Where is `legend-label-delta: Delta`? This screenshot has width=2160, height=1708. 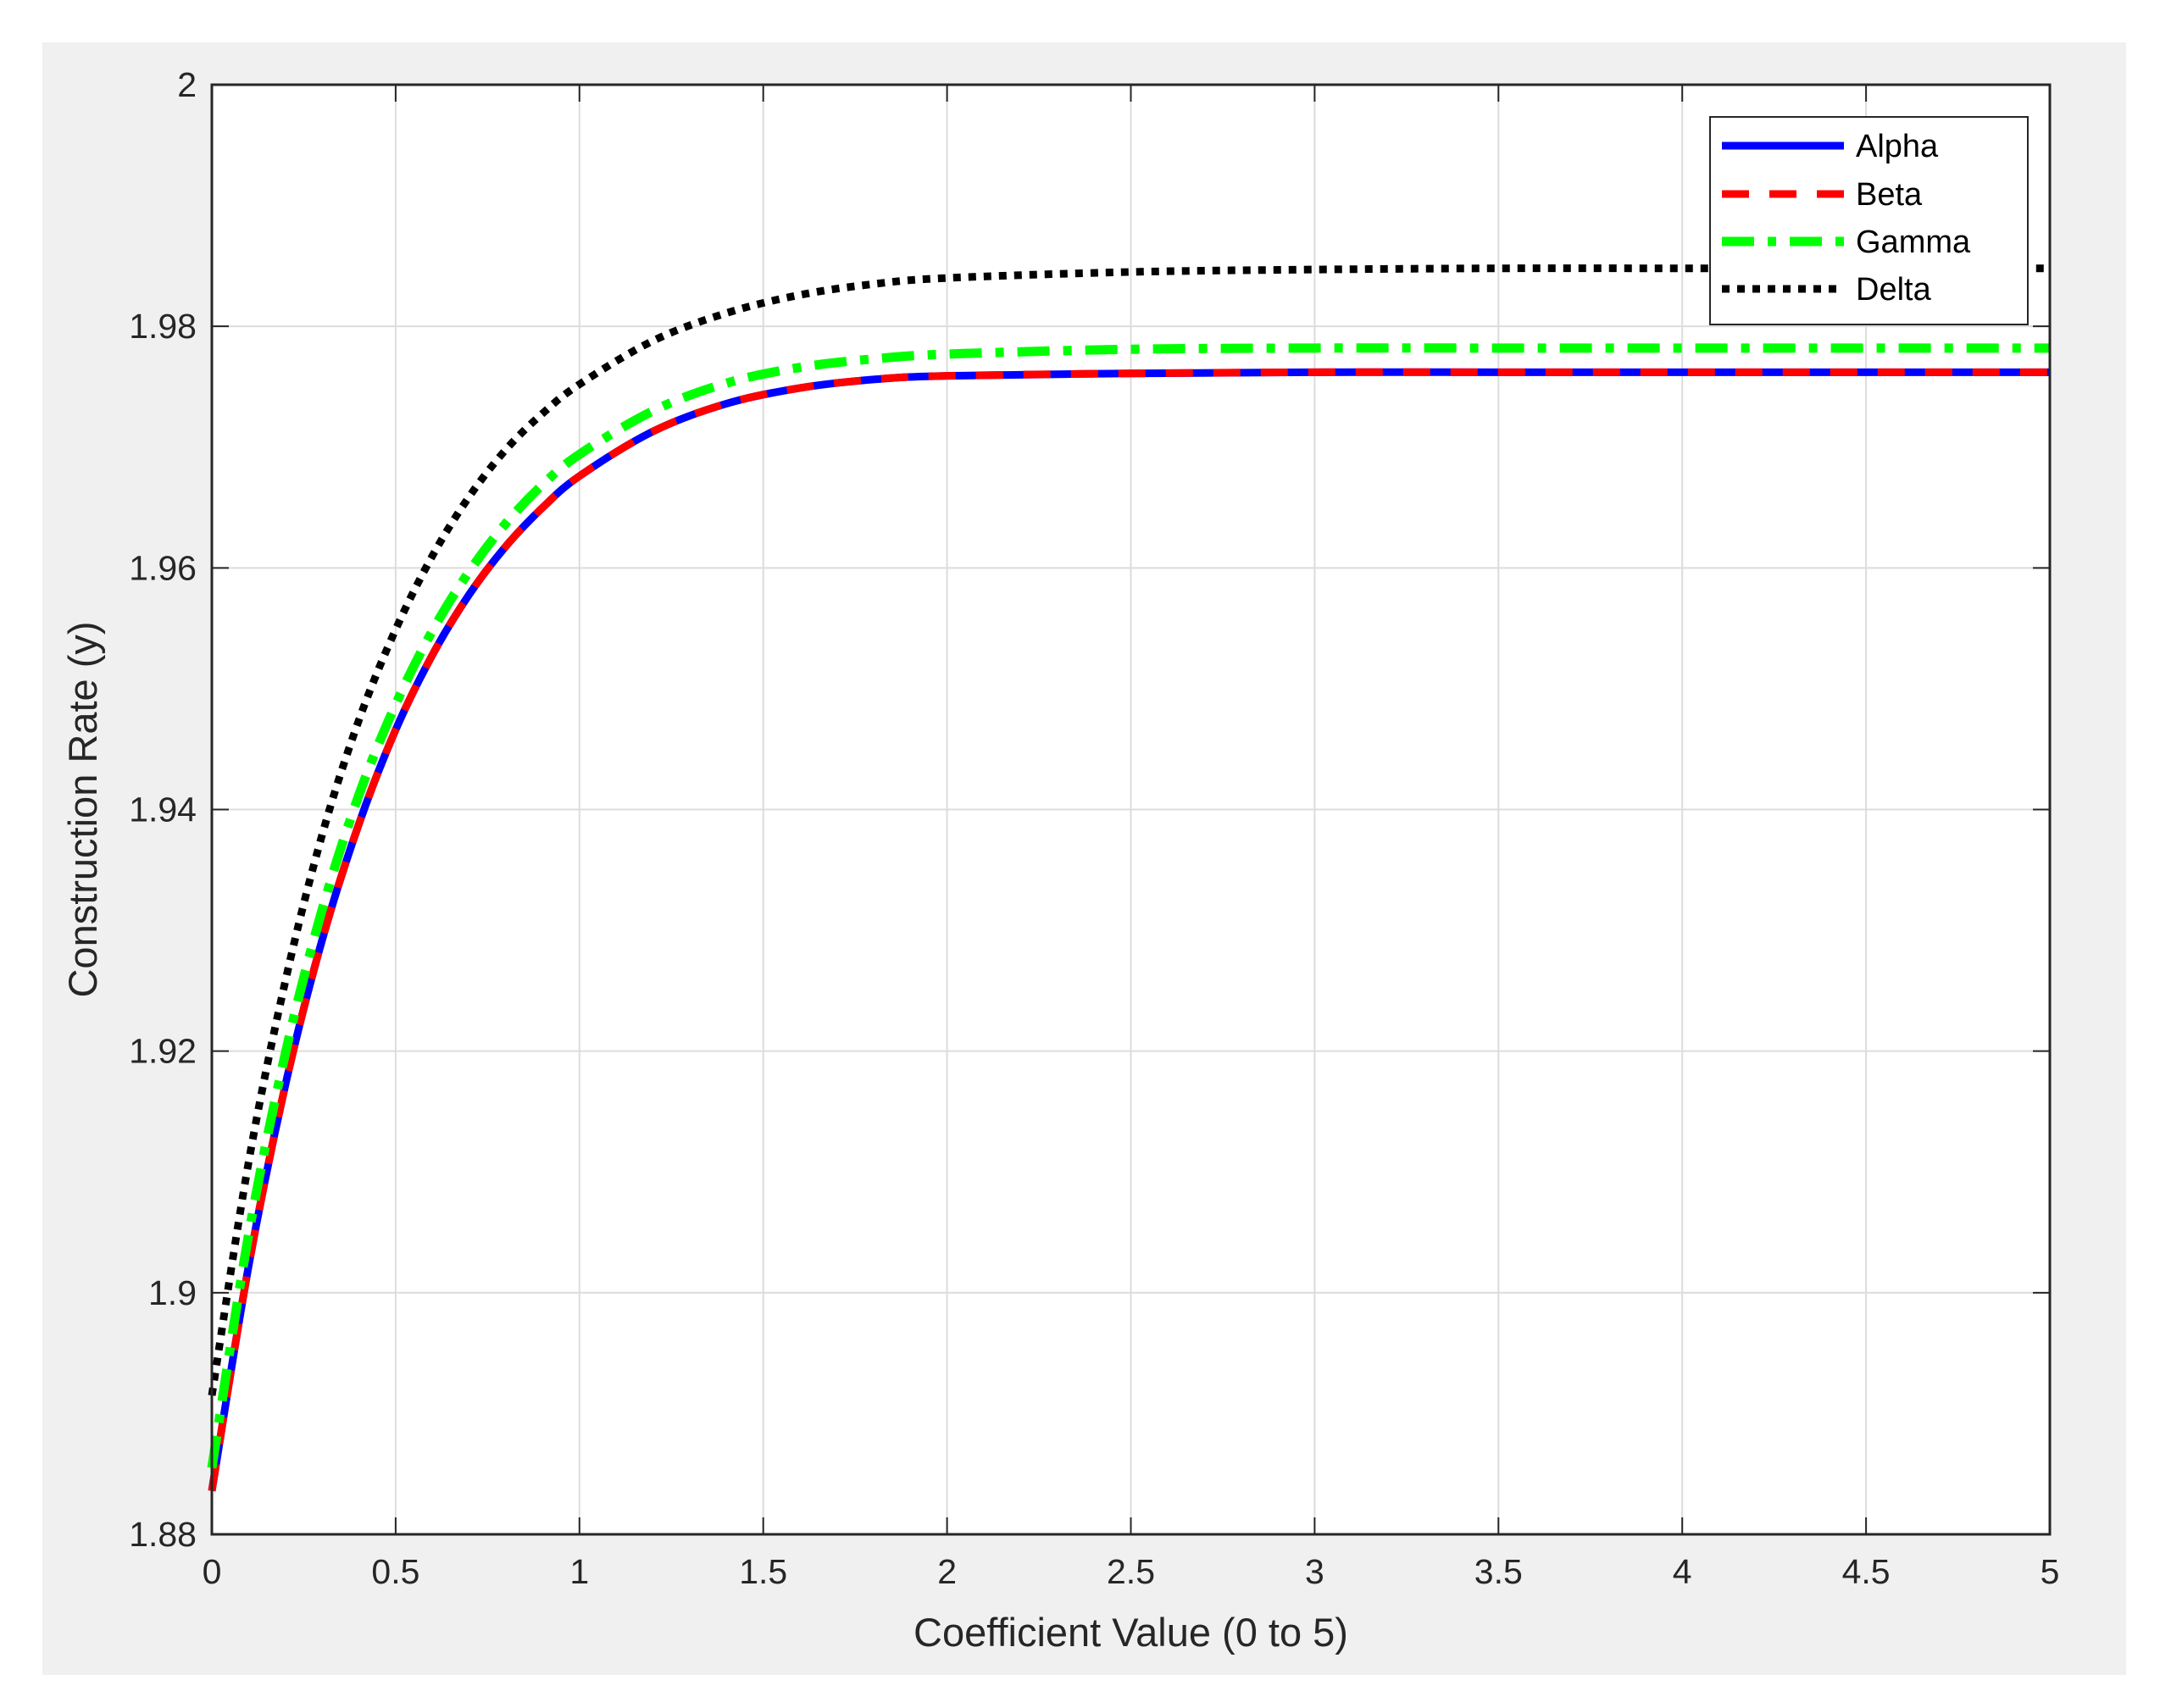 legend-label-delta: Delta is located at coordinates (1894, 290).